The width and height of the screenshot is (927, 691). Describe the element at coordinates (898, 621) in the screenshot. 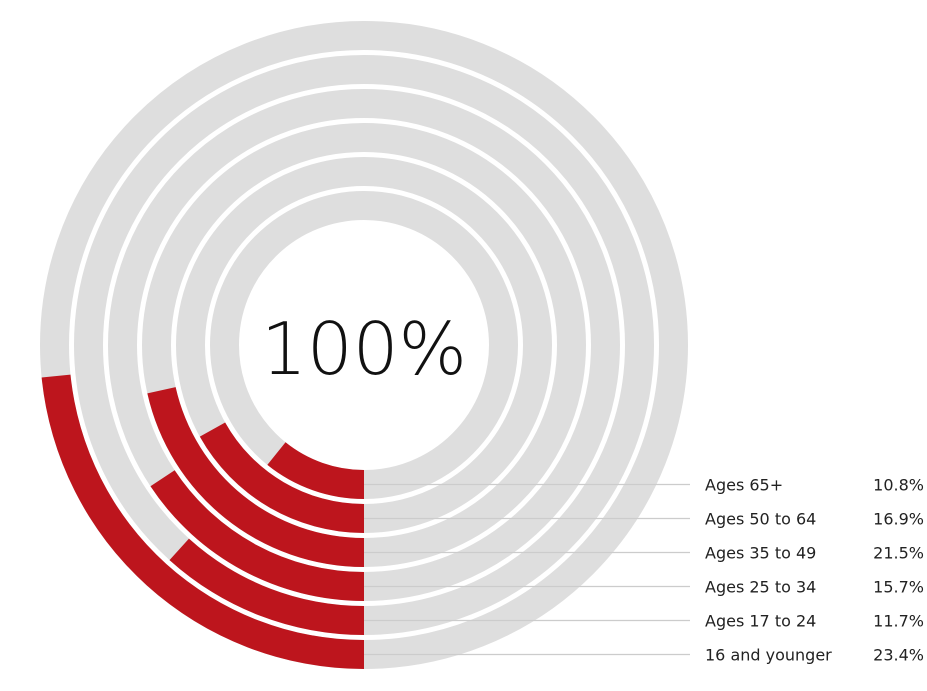

I see `legend-value: 11.7%` at that location.